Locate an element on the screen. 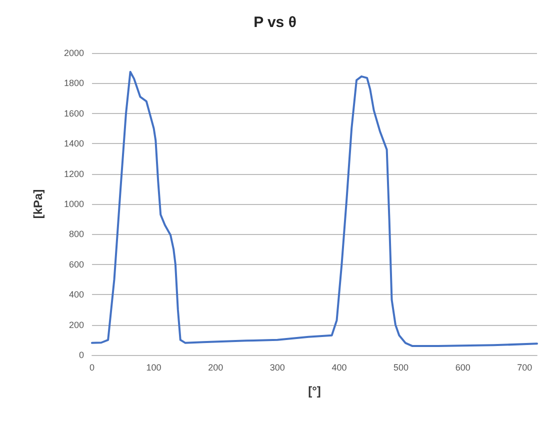 This screenshot has height=425, width=550. y-tick-label: 800 is located at coordinates (76, 234).